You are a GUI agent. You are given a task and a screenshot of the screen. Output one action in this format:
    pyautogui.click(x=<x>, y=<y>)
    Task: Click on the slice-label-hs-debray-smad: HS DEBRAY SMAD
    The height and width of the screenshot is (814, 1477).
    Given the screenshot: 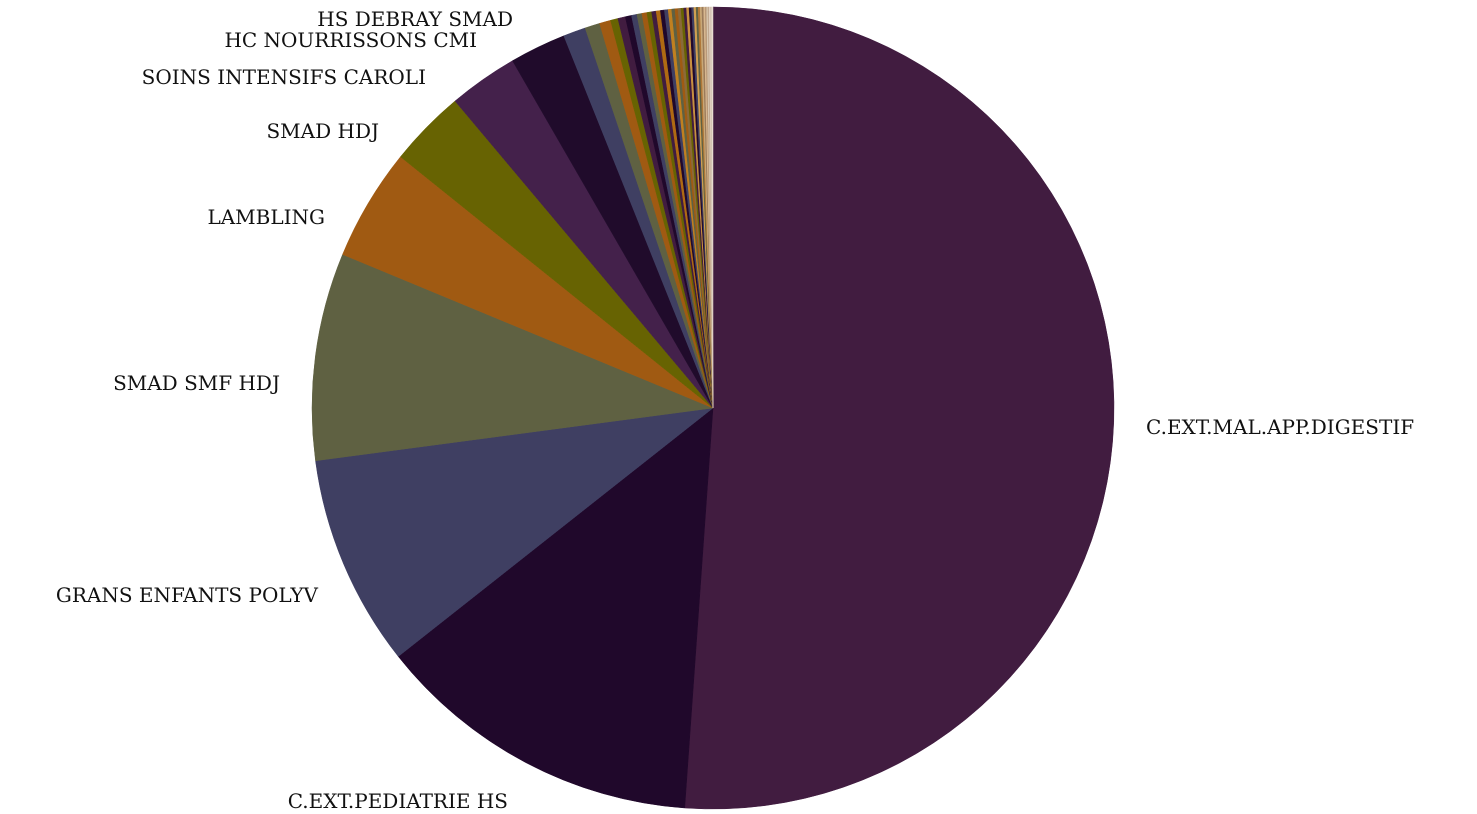 What is the action you would take?
    pyautogui.click(x=415, y=19)
    